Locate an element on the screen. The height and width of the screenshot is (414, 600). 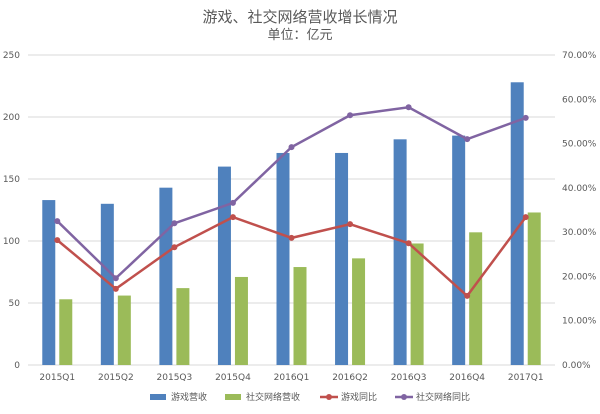
x-tick-label: 2016Q4 is located at coordinates (467, 378).